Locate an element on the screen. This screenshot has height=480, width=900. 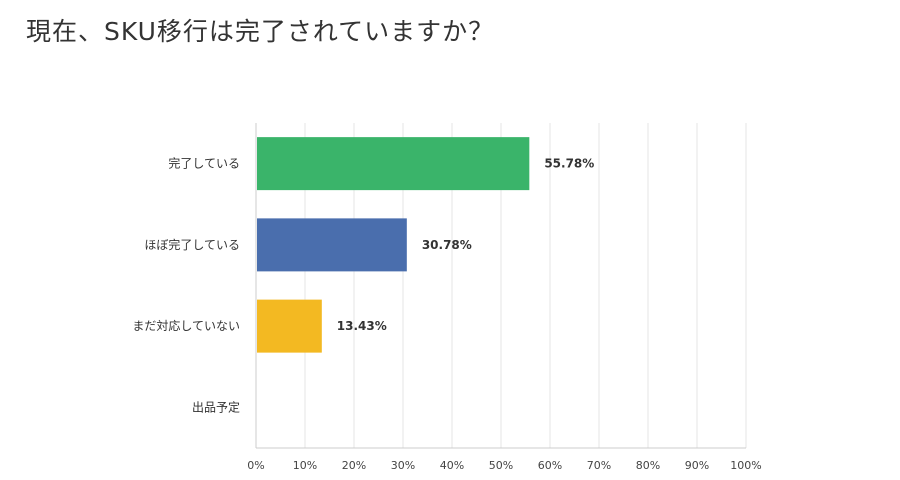
y-category-label: 完了している is located at coordinates (204, 163).